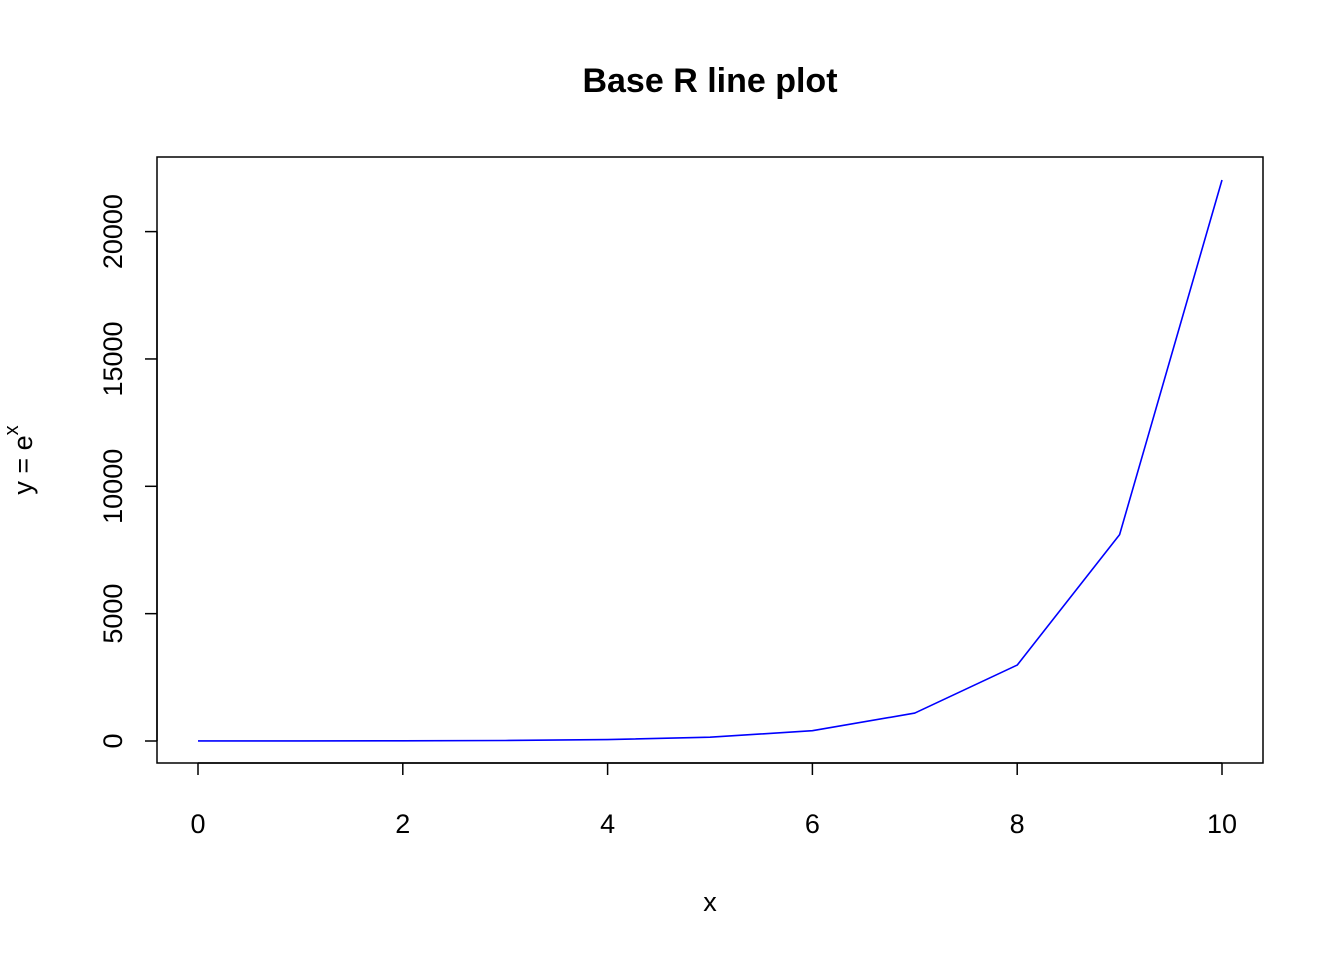 The width and height of the screenshot is (1344, 960). What do you see at coordinates (197, 824) in the screenshot?
I see `x-tick-label: 0` at bounding box center [197, 824].